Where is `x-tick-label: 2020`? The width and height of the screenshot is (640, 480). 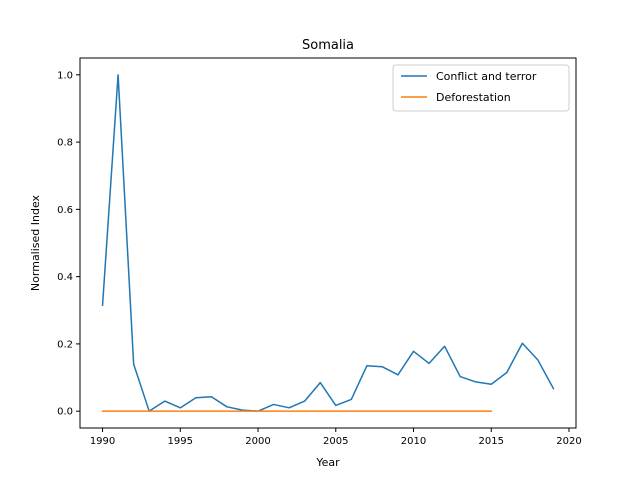
x-tick-label: 2020 is located at coordinates (568, 441).